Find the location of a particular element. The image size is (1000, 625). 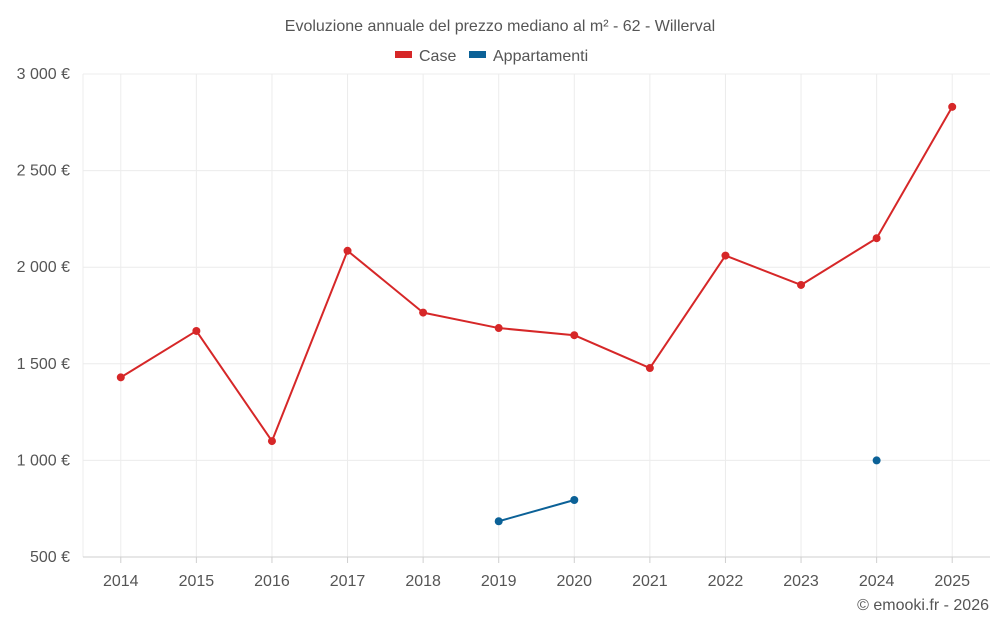

x-tick-label: 2019 is located at coordinates (499, 581).